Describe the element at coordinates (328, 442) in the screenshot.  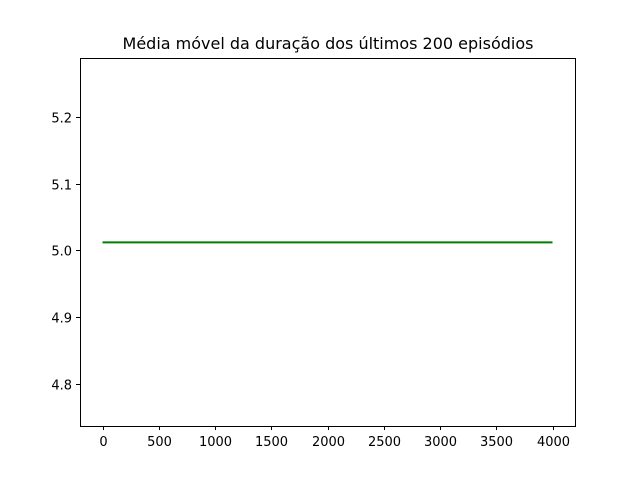
I see `x-tick-label: 2000` at that location.